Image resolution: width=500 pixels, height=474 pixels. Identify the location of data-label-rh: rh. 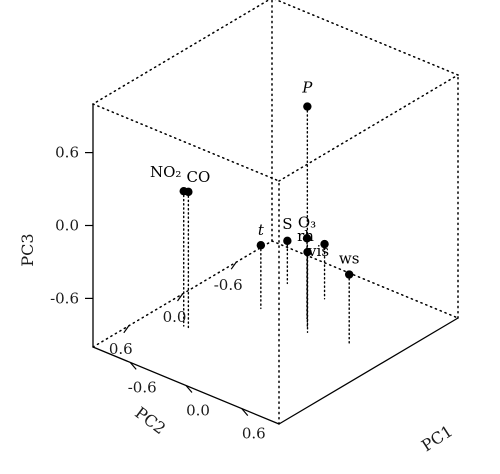
(305, 236).